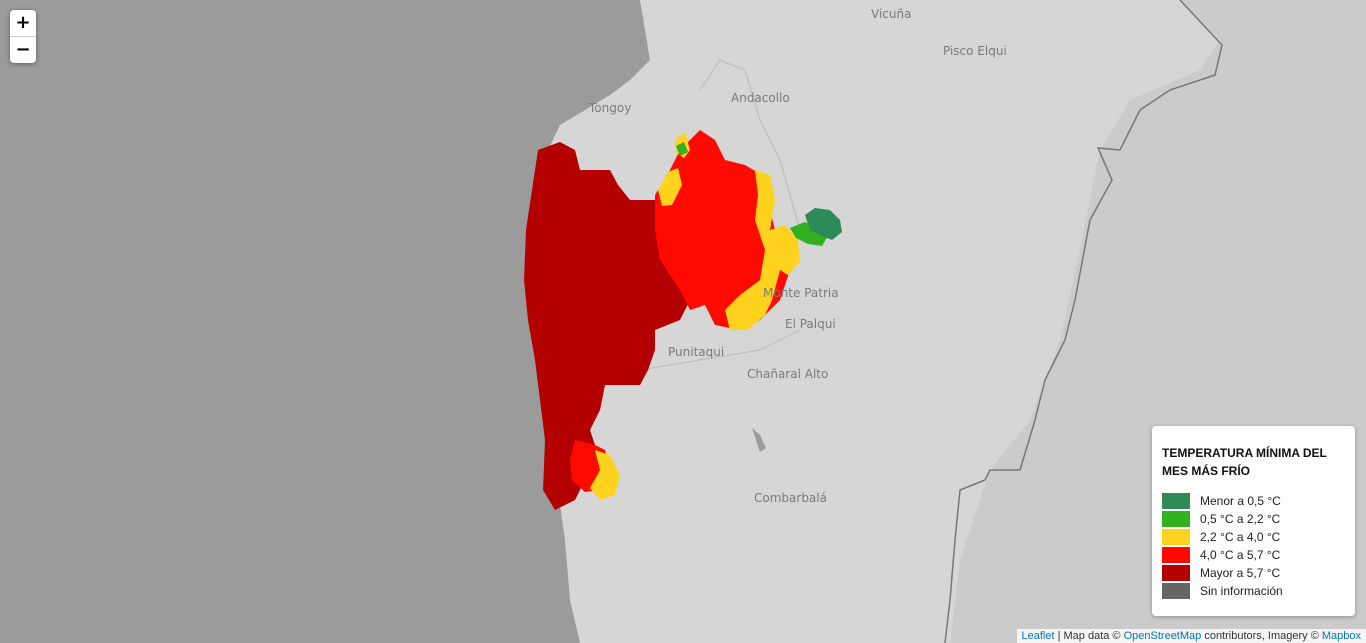 The height and width of the screenshot is (643, 1366). I want to click on legend-item: 0,5 °C a 2,2 °C, so click(1253, 519).